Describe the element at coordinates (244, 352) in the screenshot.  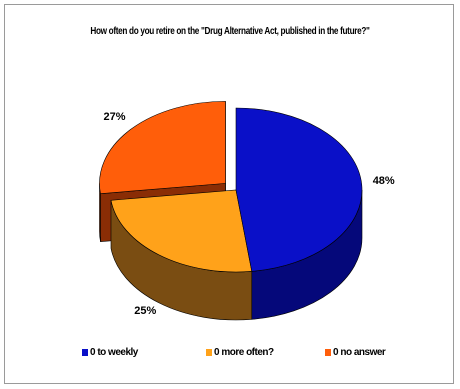
I see `legend-label-more-often: 0 more often?` at that location.